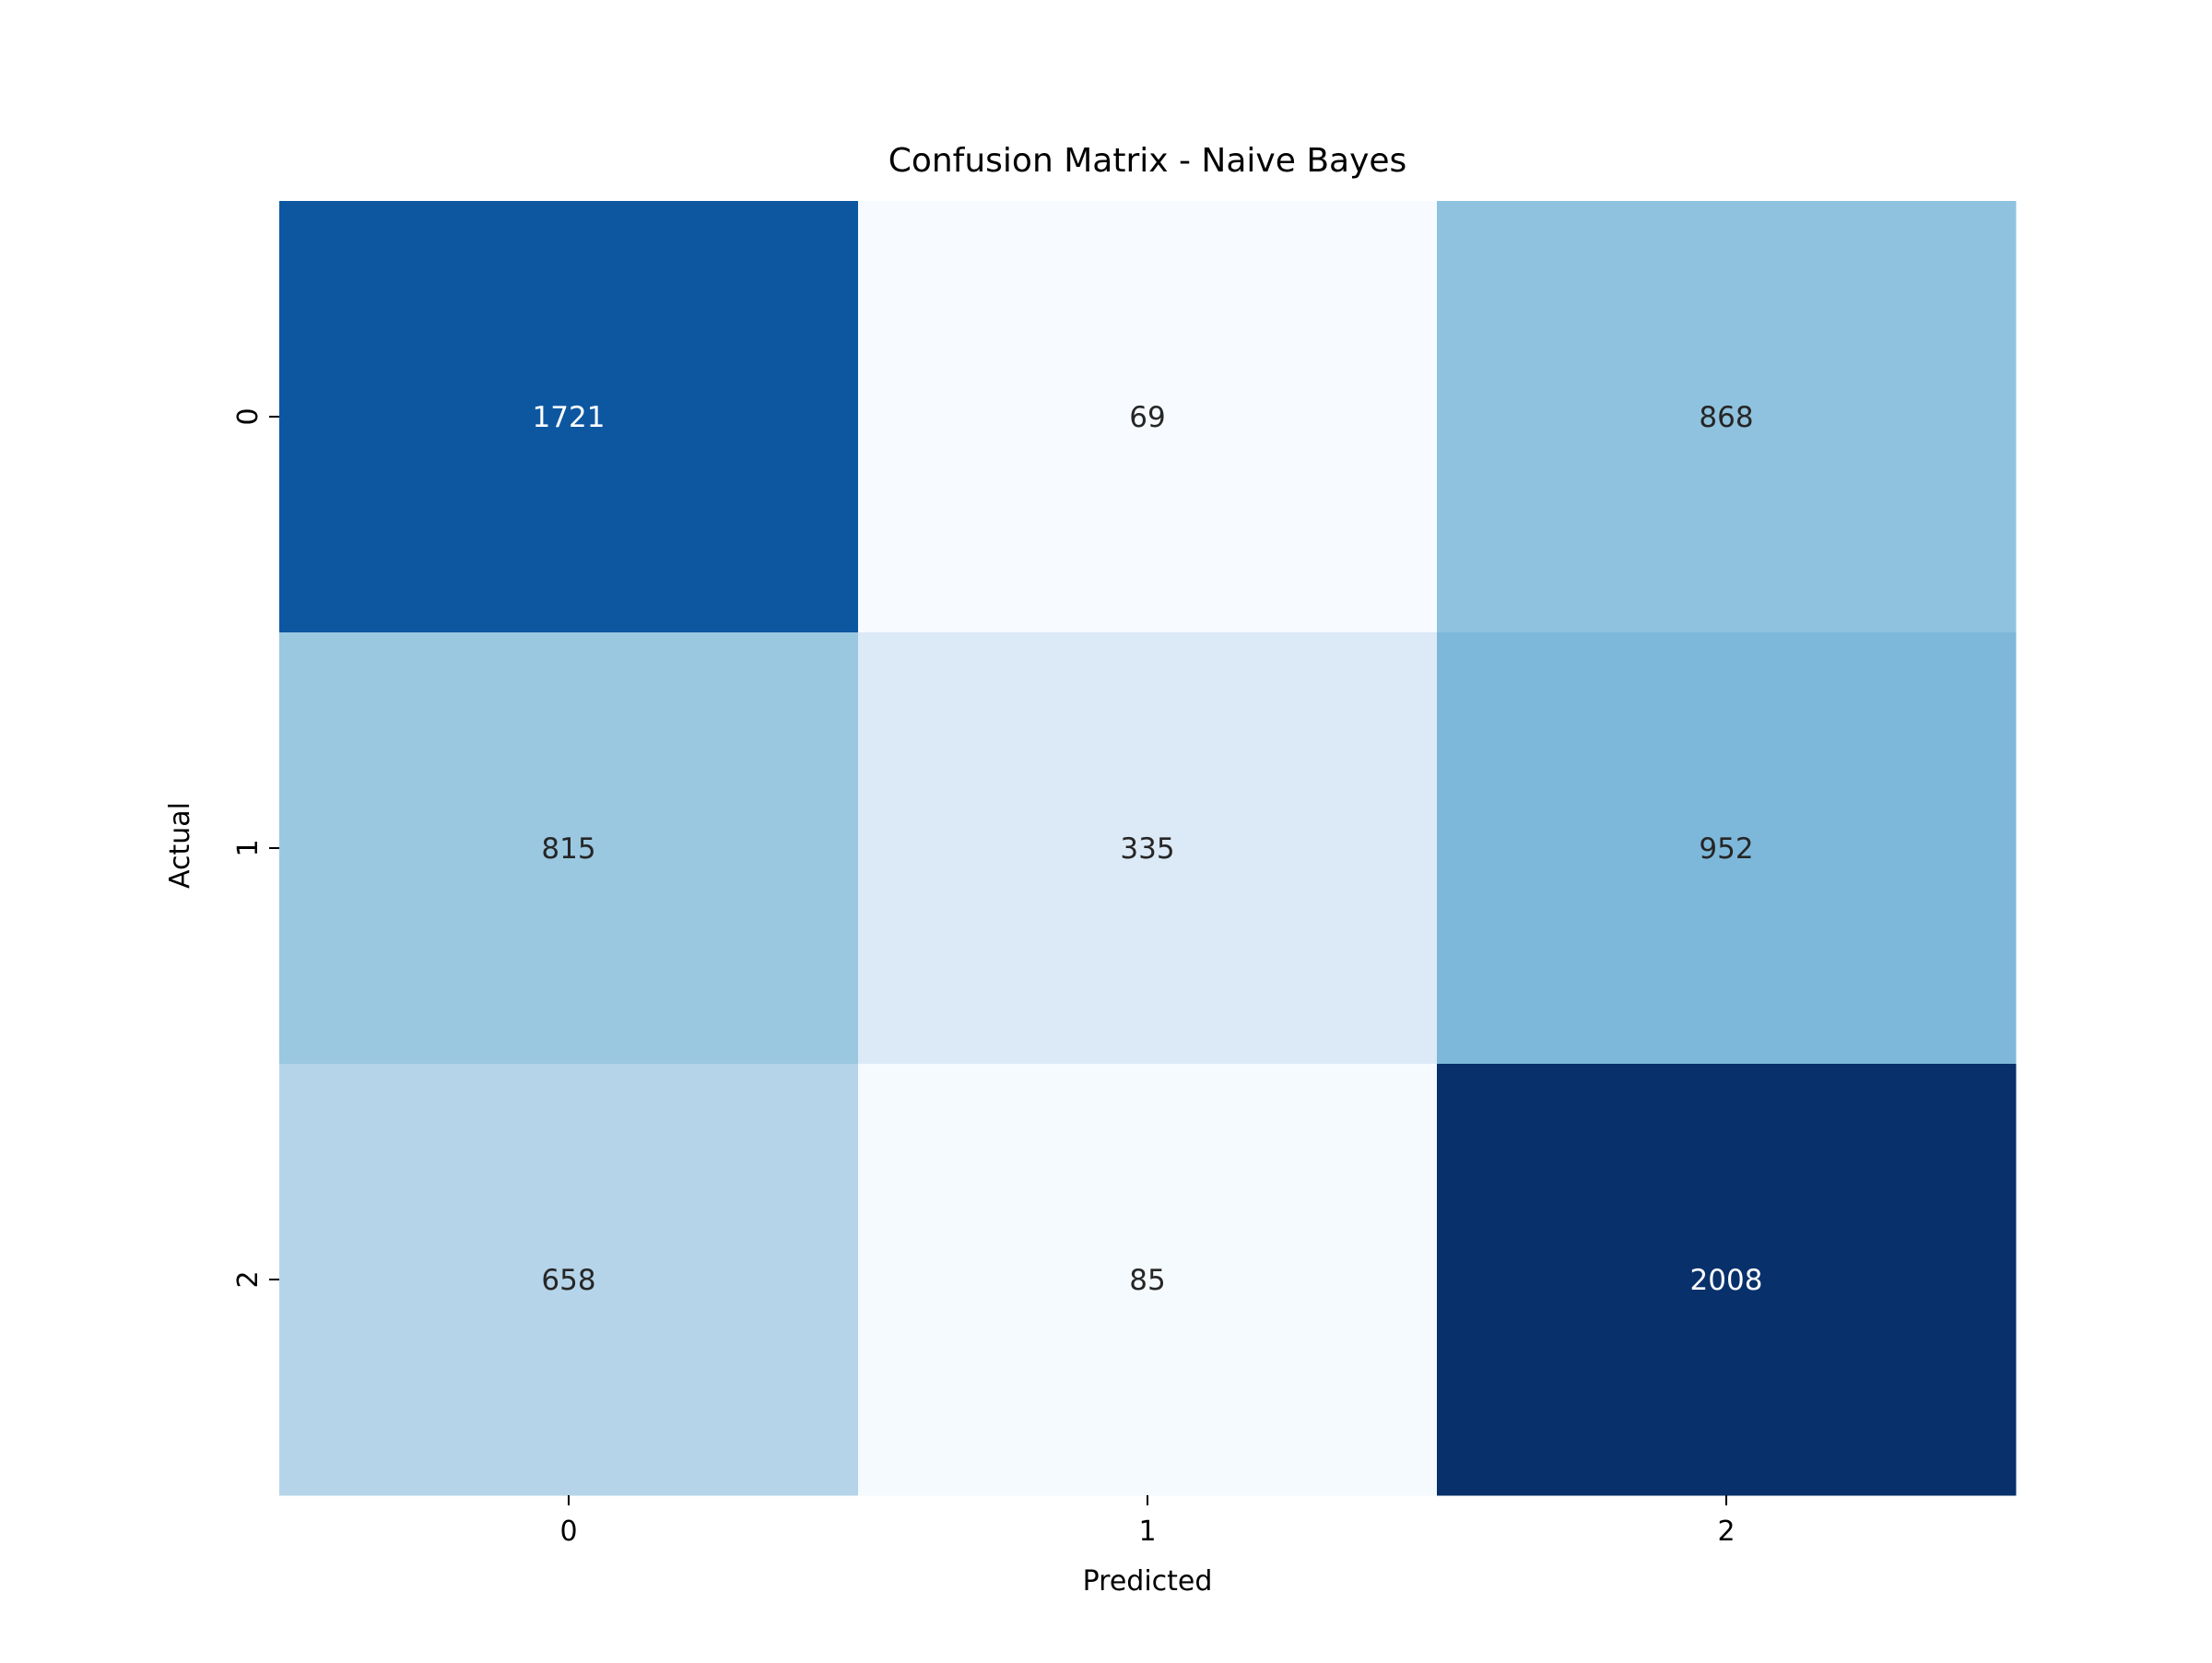  I want to click on cell-value-label-r2-c2: 2008, so click(1726, 1280).